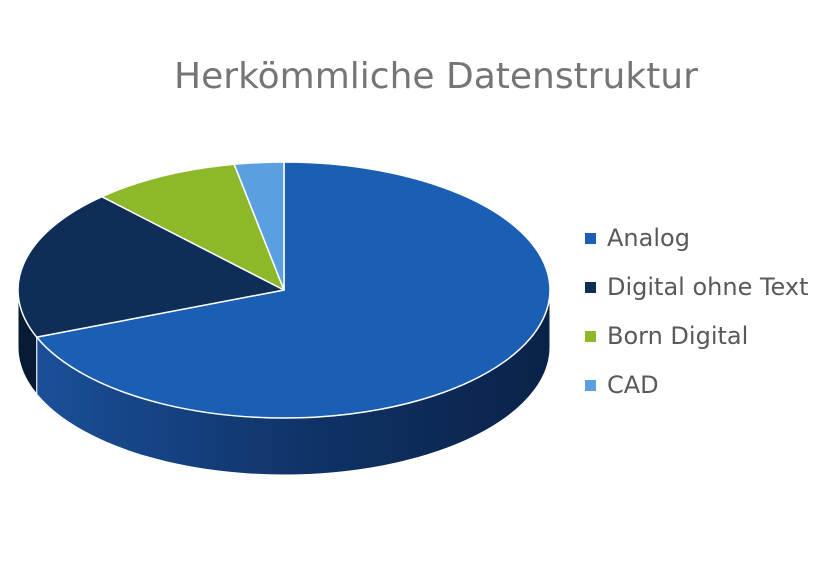 Image resolution: width=832 pixels, height=580 pixels. I want to click on legend-label: Digital ohne Text, so click(708, 287).